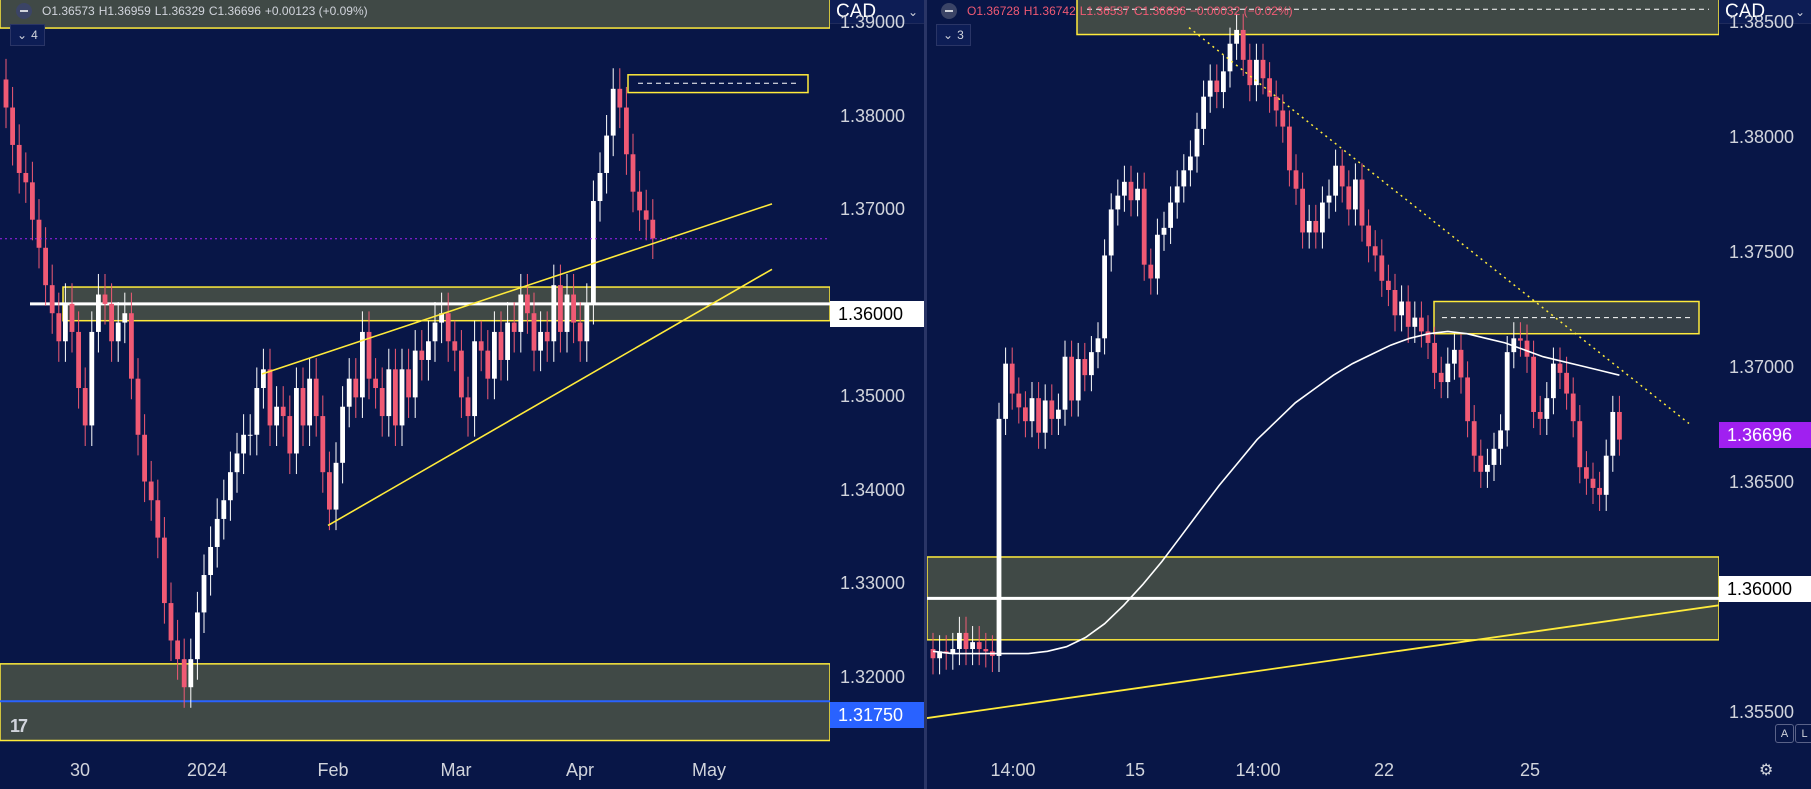 The width and height of the screenshot is (1811, 789). What do you see at coordinates (1765, 12) in the screenshot?
I see `right-currency-selector: CAD ⌄` at bounding box center [1765, 12].